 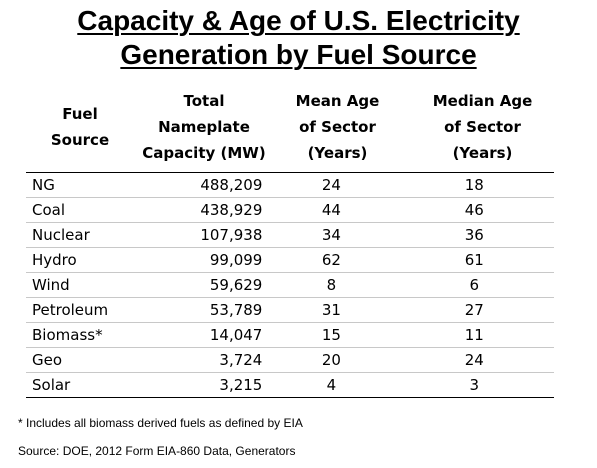 I want to click on cell-median-age: 27, so click(x=474, y=310).